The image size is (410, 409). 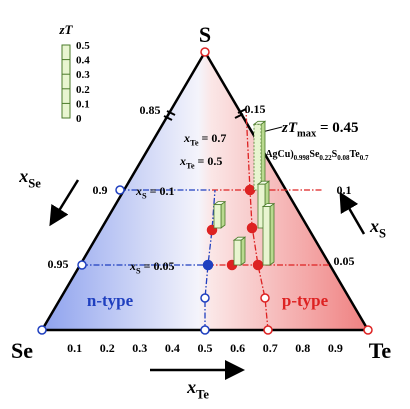 I want to click on text-part: = 0.1, so click(x=161, y=191).